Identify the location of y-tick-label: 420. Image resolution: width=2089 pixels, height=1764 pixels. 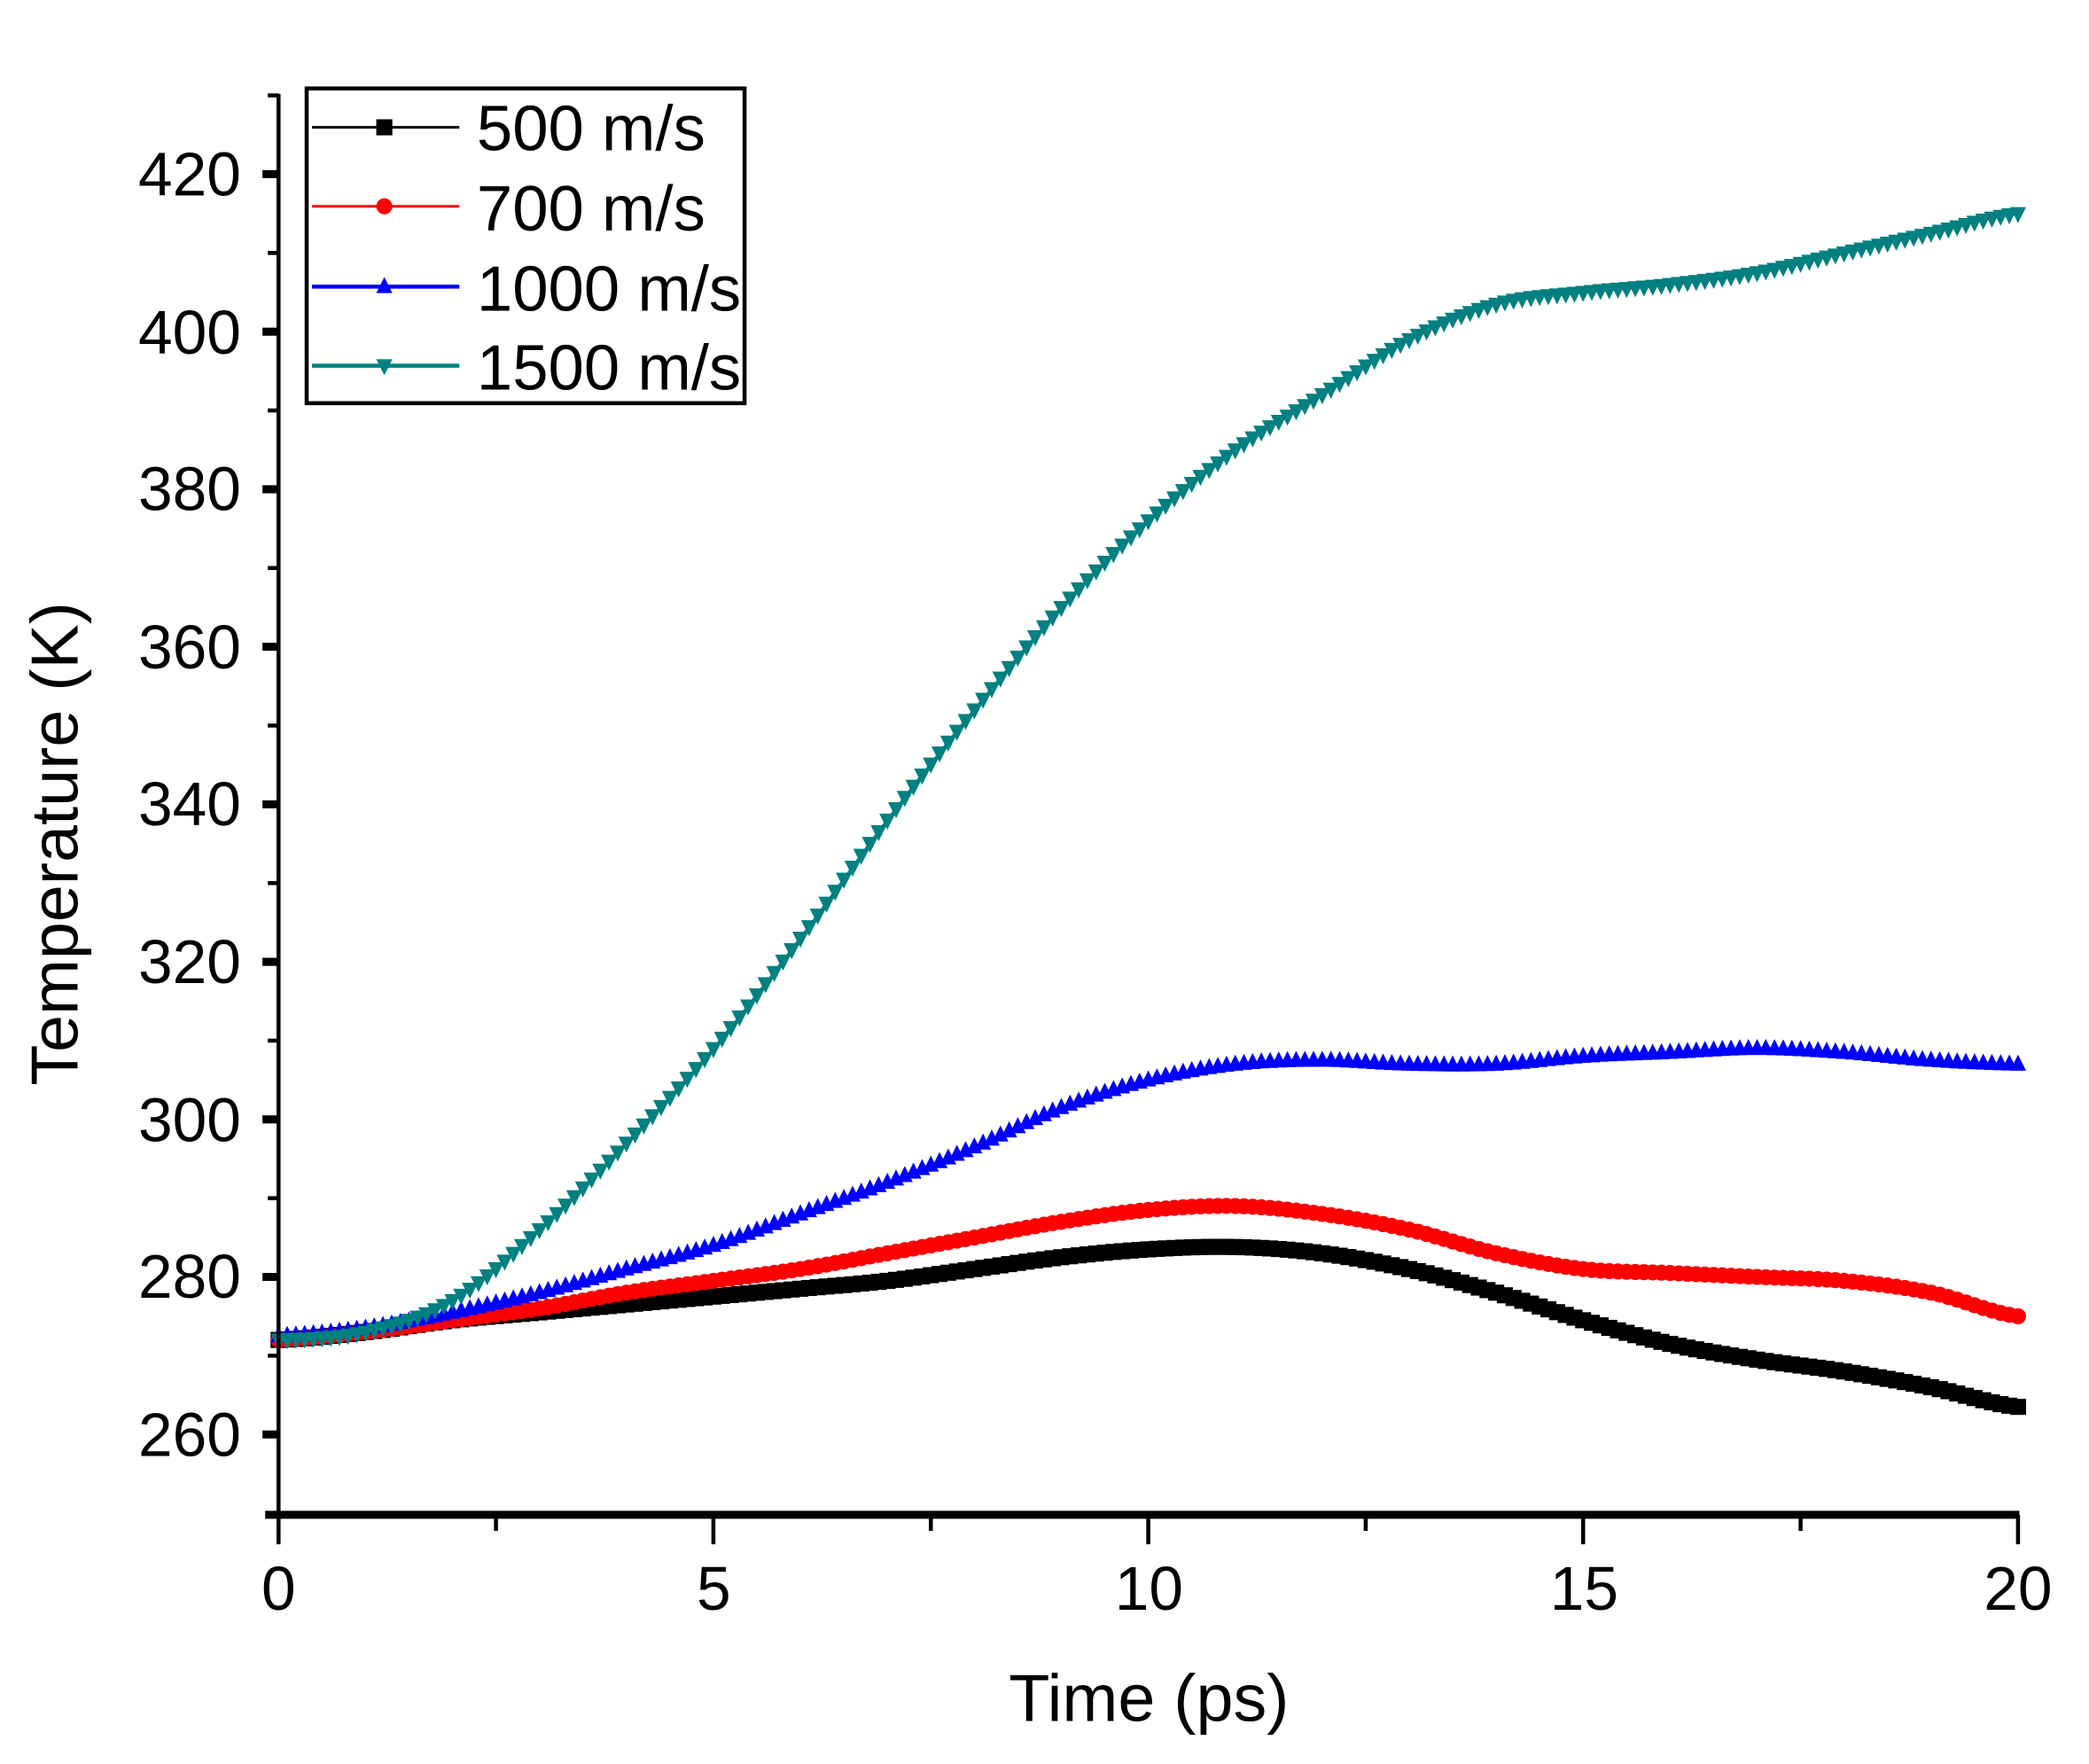
(189, 174).